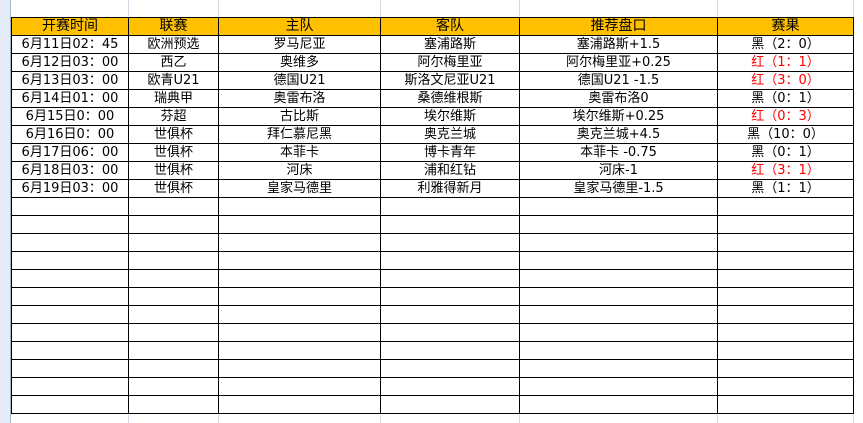 The height and width of the screenshot is (423, 863). What do you see at coordinates (299, 188) in the screenshot?
I see `cell-home: 皇家马德里` at bounding box center [299, 188].